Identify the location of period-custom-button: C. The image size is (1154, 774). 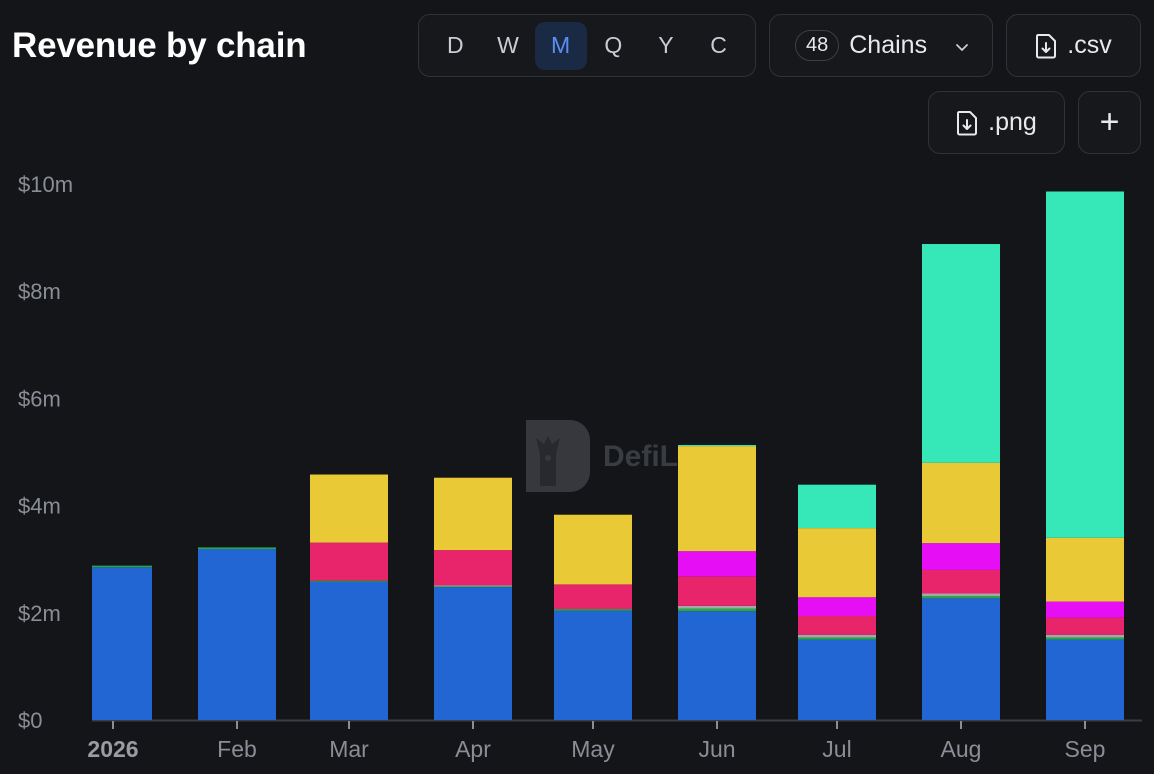
(718, 45).